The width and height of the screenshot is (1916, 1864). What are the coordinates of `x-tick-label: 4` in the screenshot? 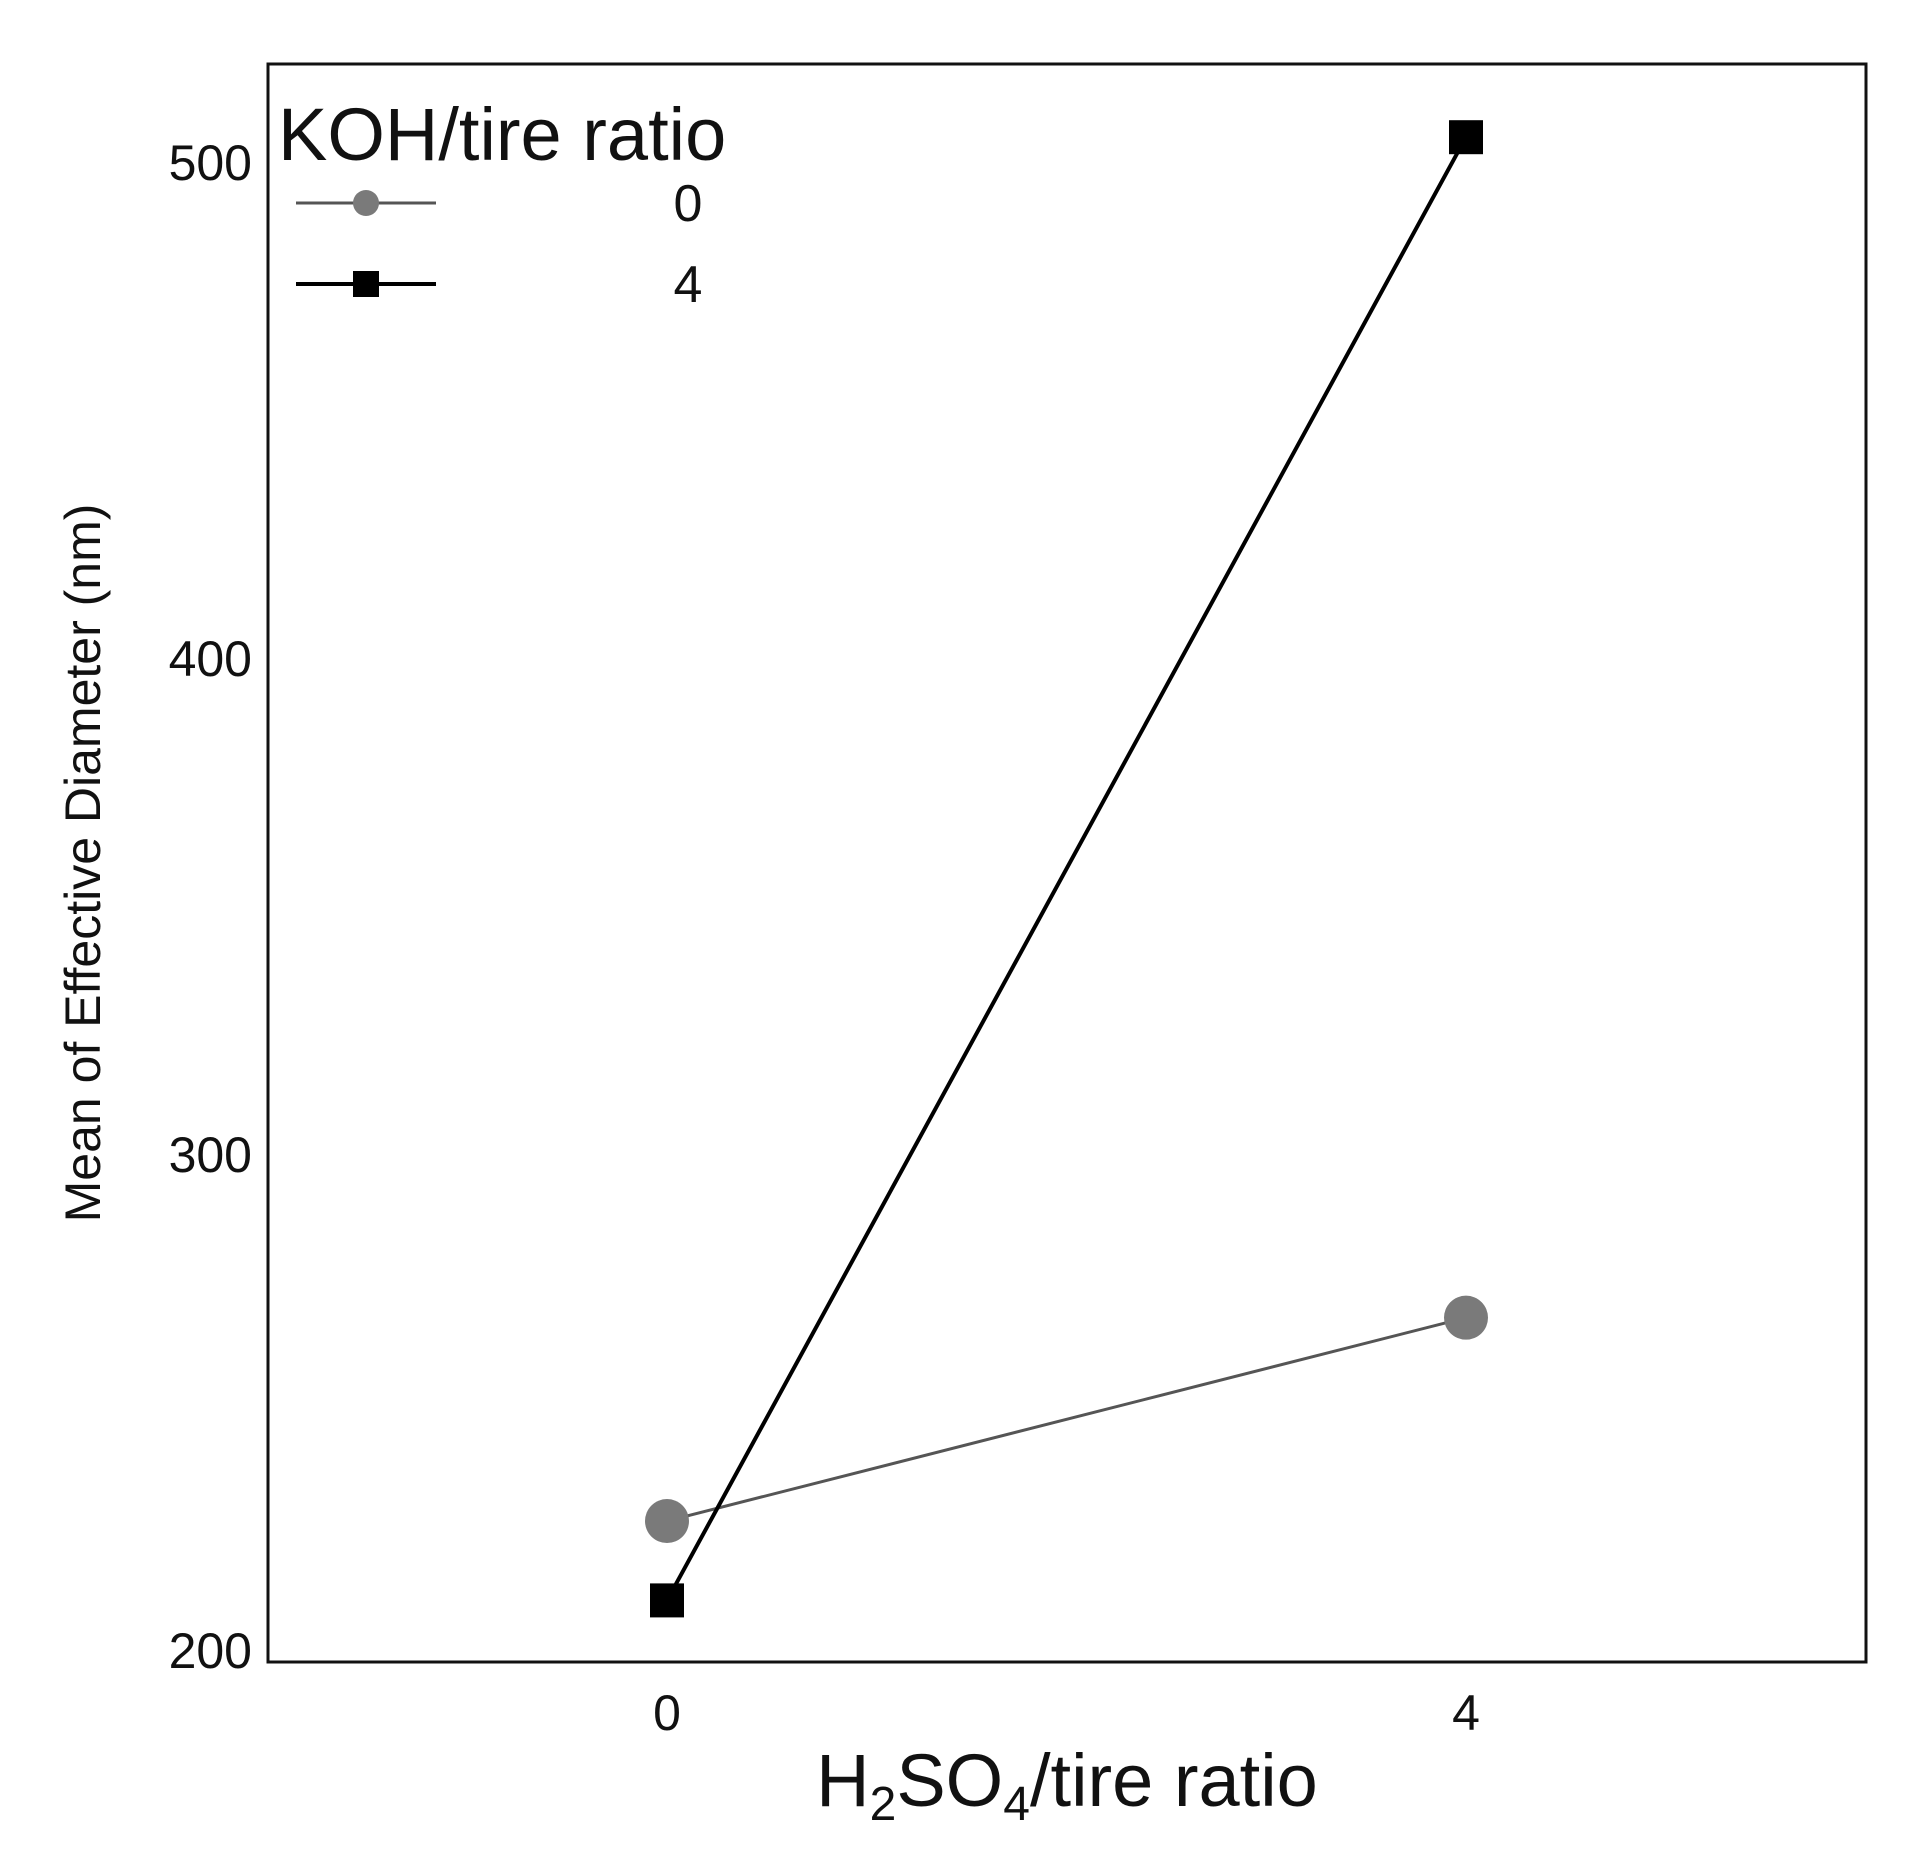 It's located at (1466, 1713).